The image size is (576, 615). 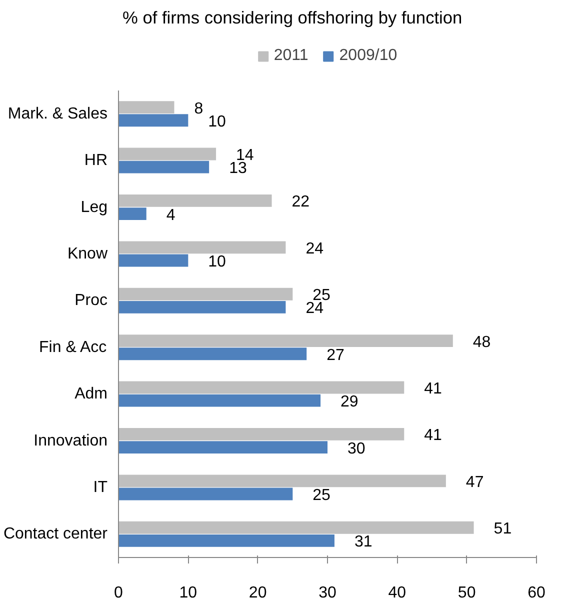 I want to click on y-tick-label: IT, so click(x=100, y=487).